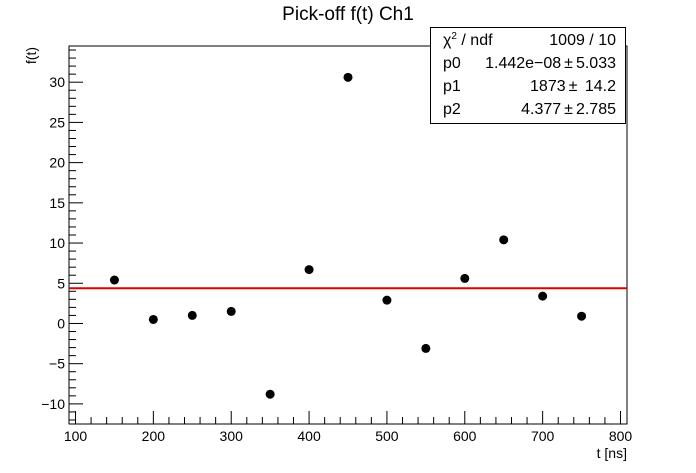 The width and height of the screenshot is (696, 473). I want to click on y-tick-label: 10, so click(57, 243).